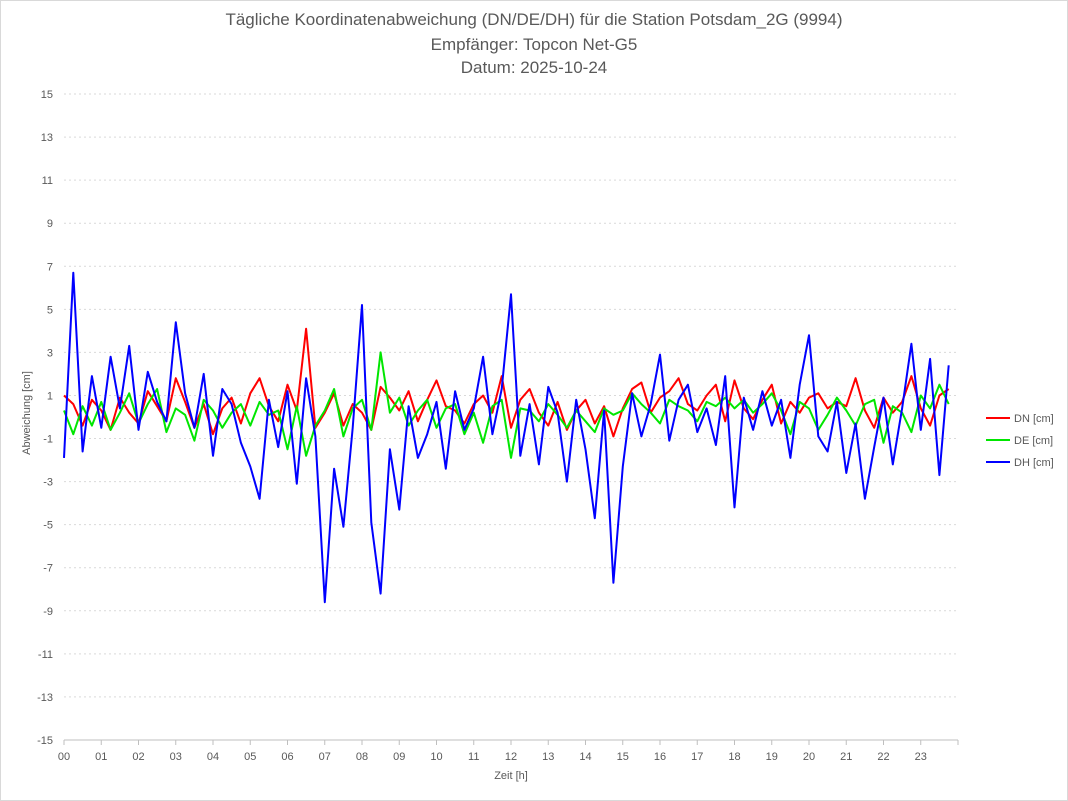 Image resolution: width=1068 pixels, height=801 pixels. Describe the element at coordinates (47, 138) in the screenshot. I see `y-tick-label: 13` at that location.